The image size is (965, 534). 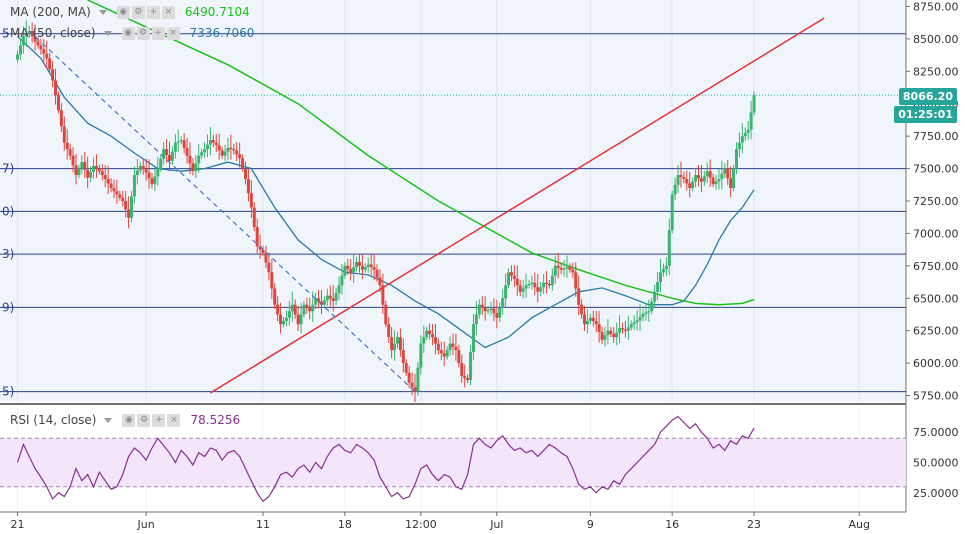 I want to click on rsi-line, so click(x=385, y=459).